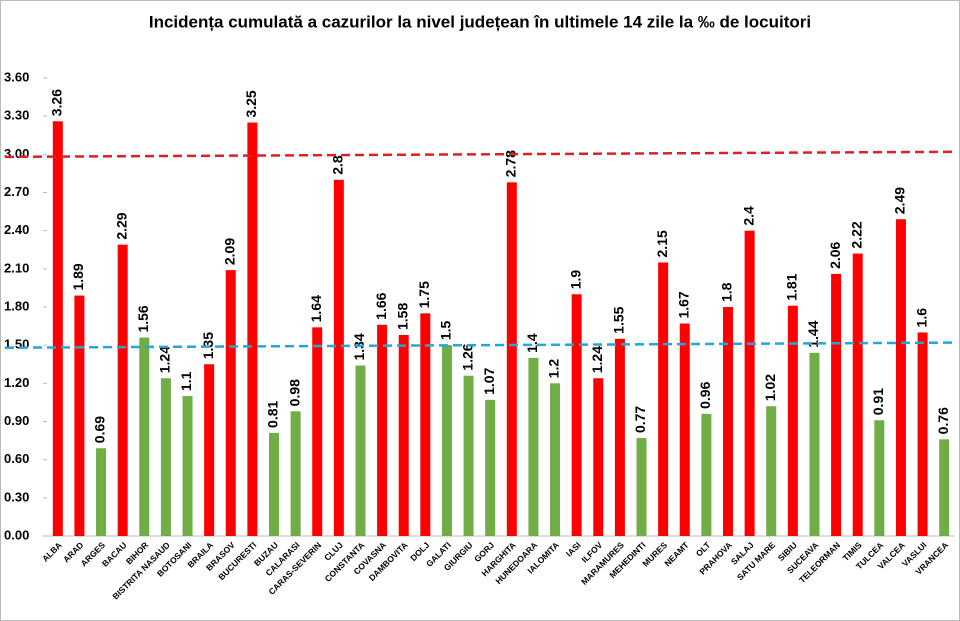  I want to click on y-tick-label: 3.00, so click(16, 153).